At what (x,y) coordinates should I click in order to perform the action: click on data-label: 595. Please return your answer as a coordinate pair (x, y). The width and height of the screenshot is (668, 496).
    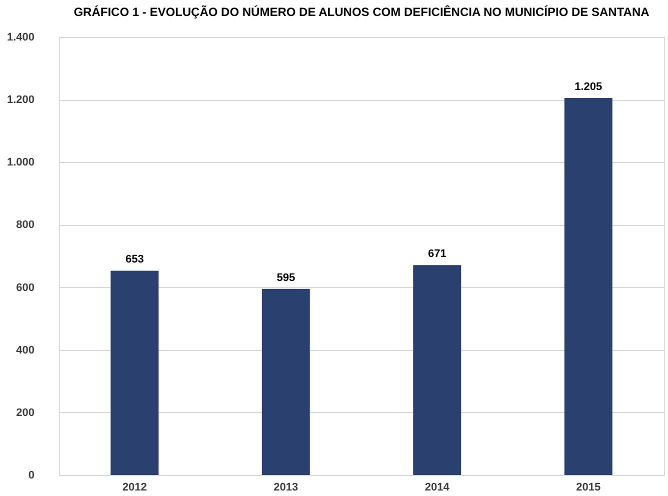
    Looking at the image, I should click on (286, 278).